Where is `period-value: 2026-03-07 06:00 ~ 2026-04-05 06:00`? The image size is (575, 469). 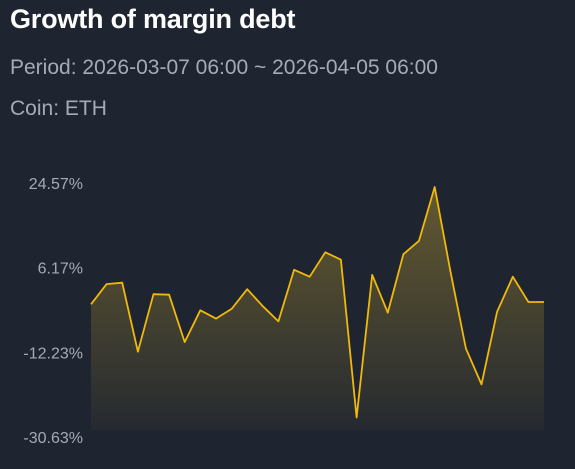 period-value: 2026-03-07 06:00 ~ 2026-04-05 06:00 is located at coordinates (260, 67).